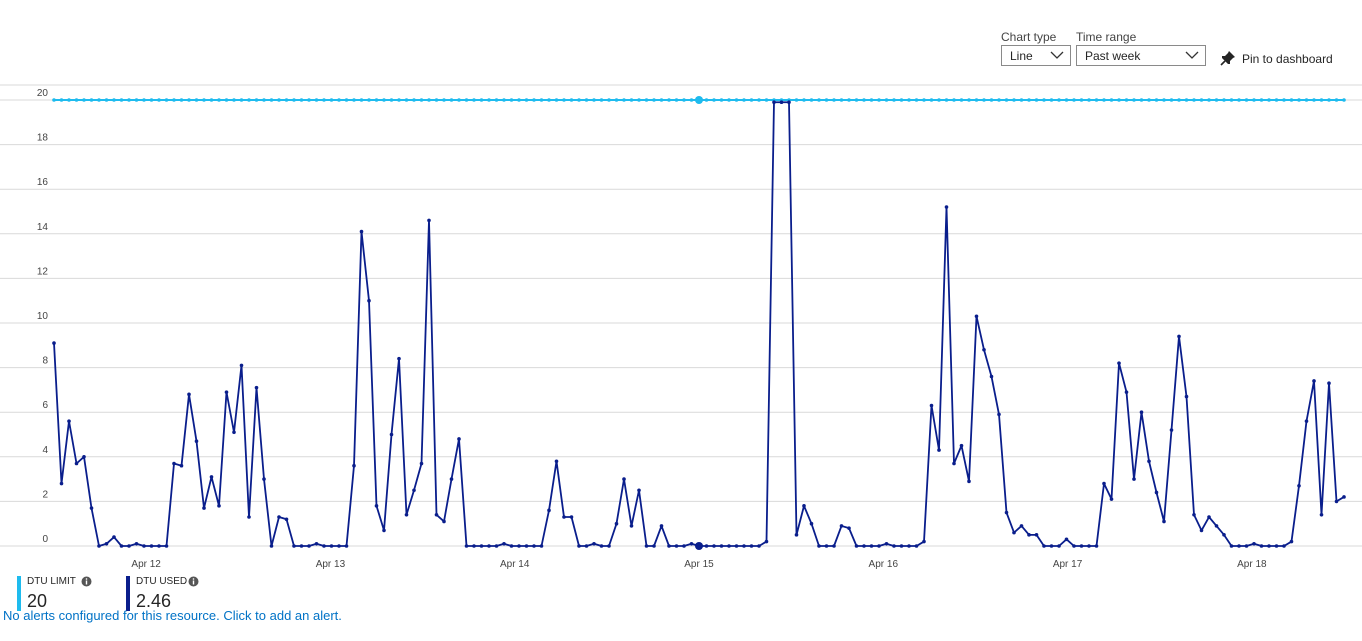 The image size is (1362, 641). I want to click on x-tick-label: Apr 14, so click(515, 564).